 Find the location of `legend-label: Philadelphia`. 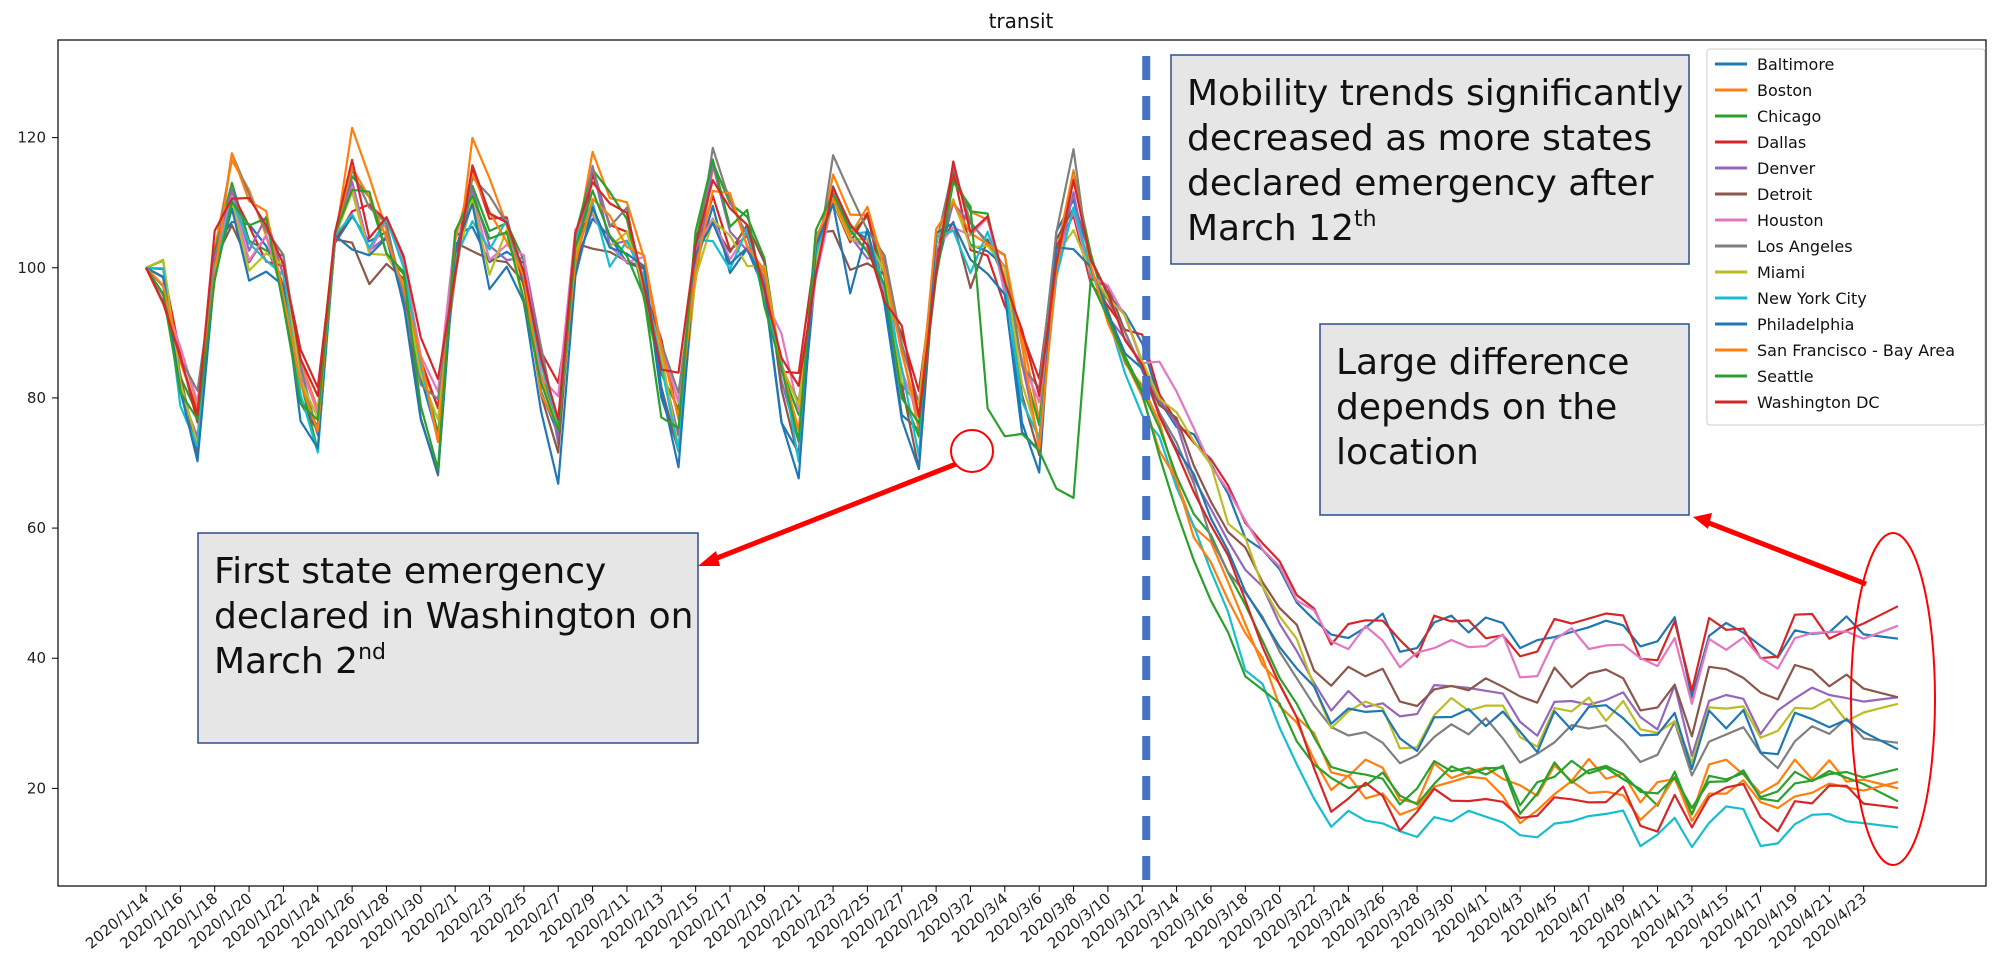

legend-label: Philadelphia is located at coordinates (1805, 324).